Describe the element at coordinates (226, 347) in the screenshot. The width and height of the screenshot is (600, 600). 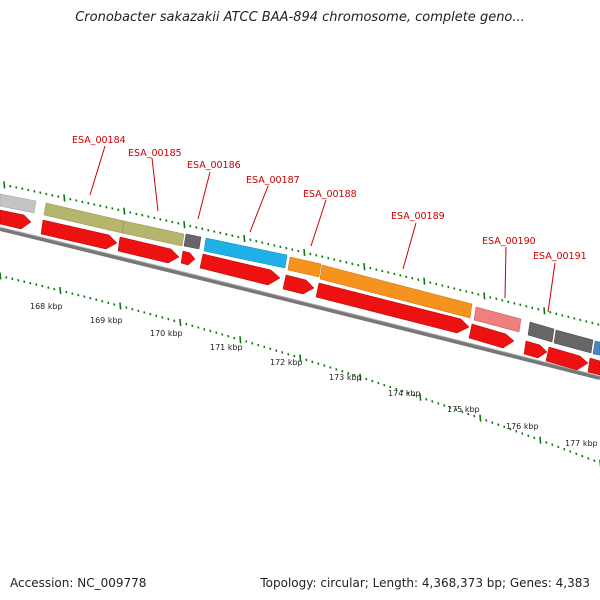
I see `kbp-label: 171 kbp` at that location.